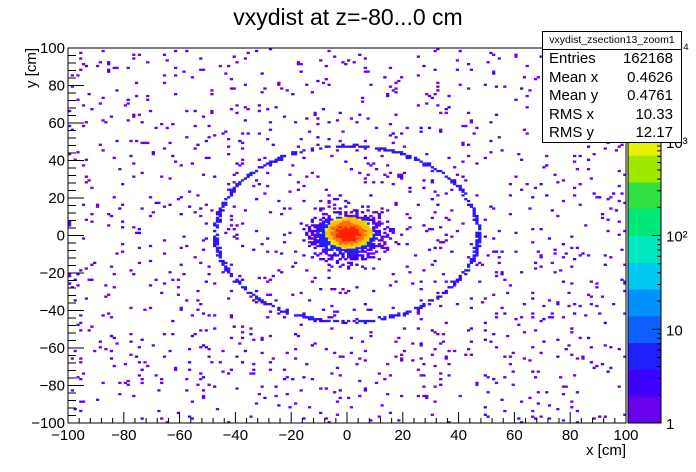 This screenshot has height=472, width=696. What do you see at coordinates (612, 41) in the screenshot?
I see `stats-box-name: vxydist_zsection13_zoom1` at bounding box center [612, 41].